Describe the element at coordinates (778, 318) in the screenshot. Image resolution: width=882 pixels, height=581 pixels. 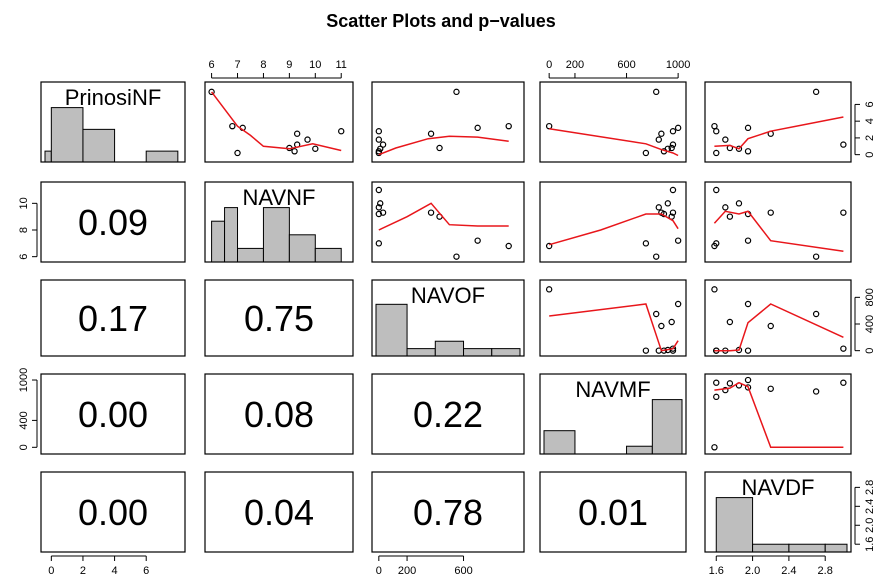
I see `panel-NAVOF-NAVDF` at that location.